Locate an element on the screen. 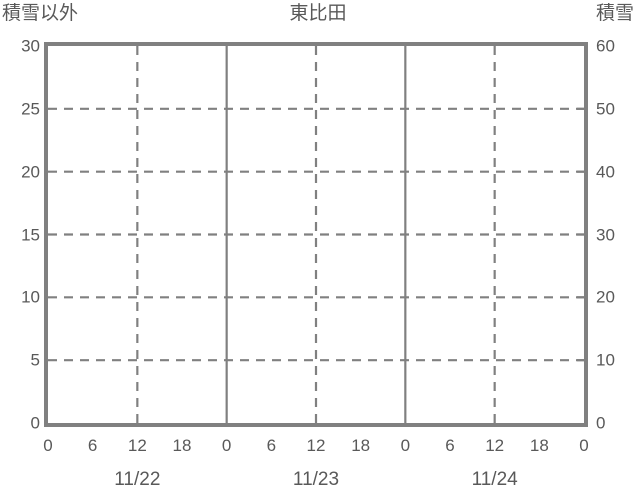 This screenshot has height=501, width=636. x-axis-ticks: 0 6 12 18 0 6 12 18 0 6 12 18 0 is located at coordinates (318, 447).